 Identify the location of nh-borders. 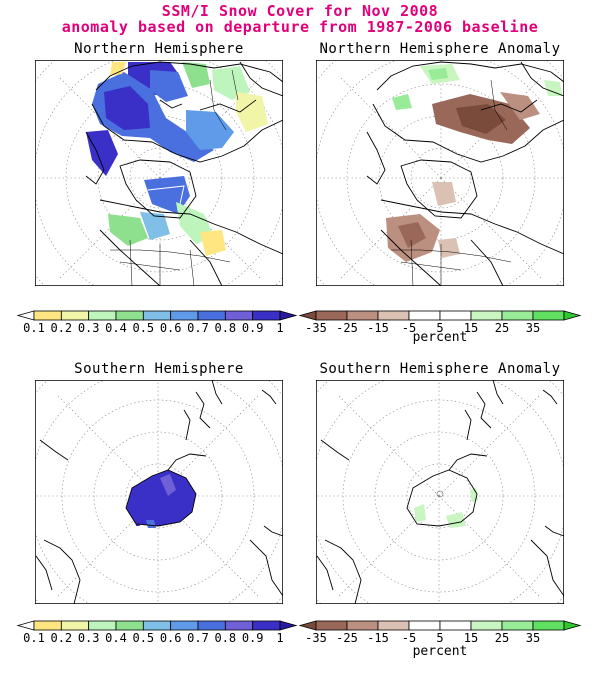
(174, 177).